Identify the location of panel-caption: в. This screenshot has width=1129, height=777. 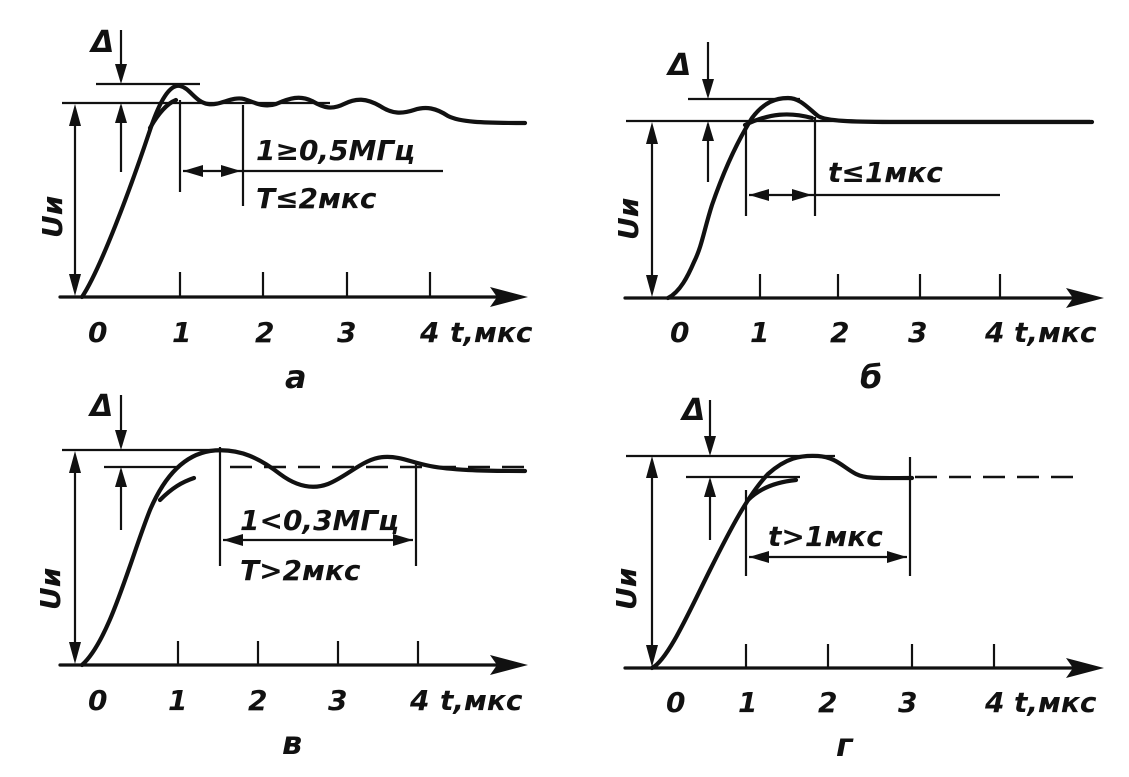
(292, 743).